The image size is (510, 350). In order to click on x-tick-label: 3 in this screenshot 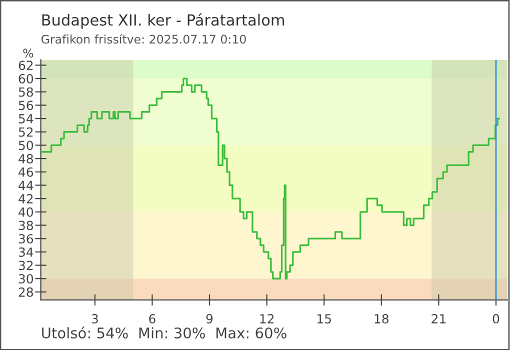, I will do `click(95, 319)`.